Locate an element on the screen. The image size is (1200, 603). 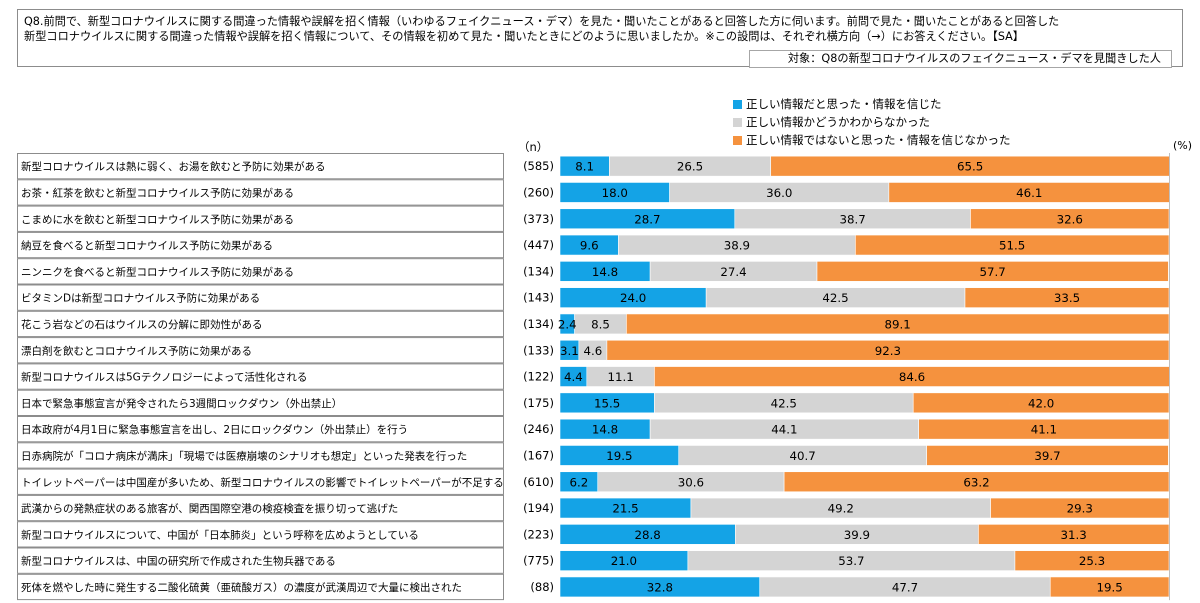
row-label: 納豆を食べると新型コロナウイルス予防に効果がある is located at coordinates (147, 245).